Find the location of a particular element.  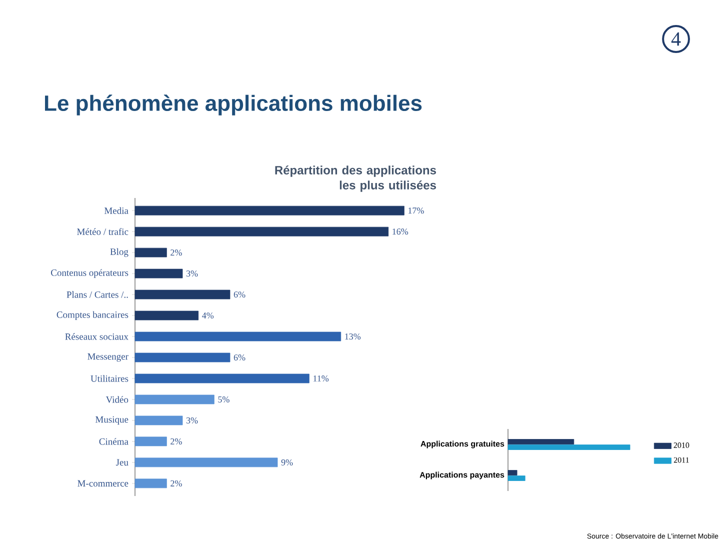

data-label: 11% is located at coordinates (321, 378).